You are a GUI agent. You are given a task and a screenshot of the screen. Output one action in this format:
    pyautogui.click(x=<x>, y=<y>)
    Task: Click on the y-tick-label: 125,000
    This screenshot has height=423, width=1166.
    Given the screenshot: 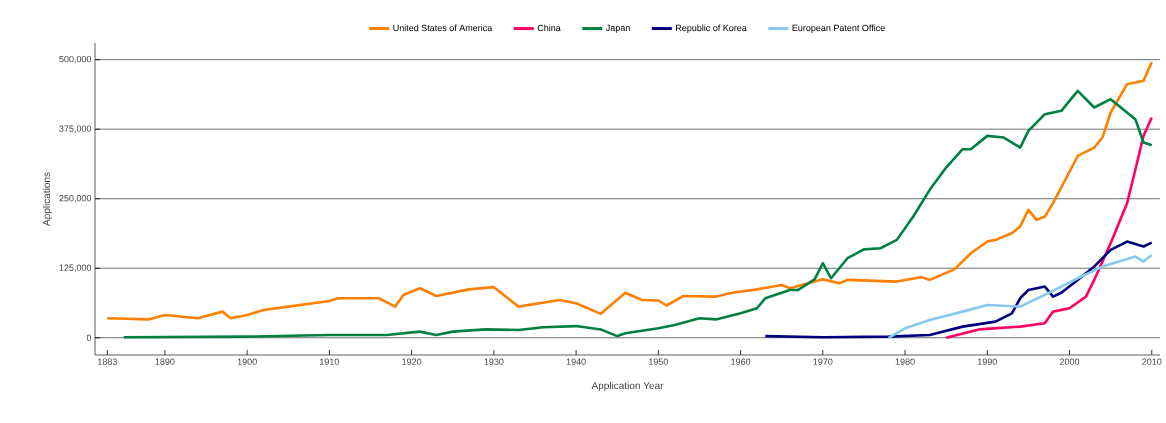 What is the action you would take?
    pyautogui.click(x=75, y=268)
    